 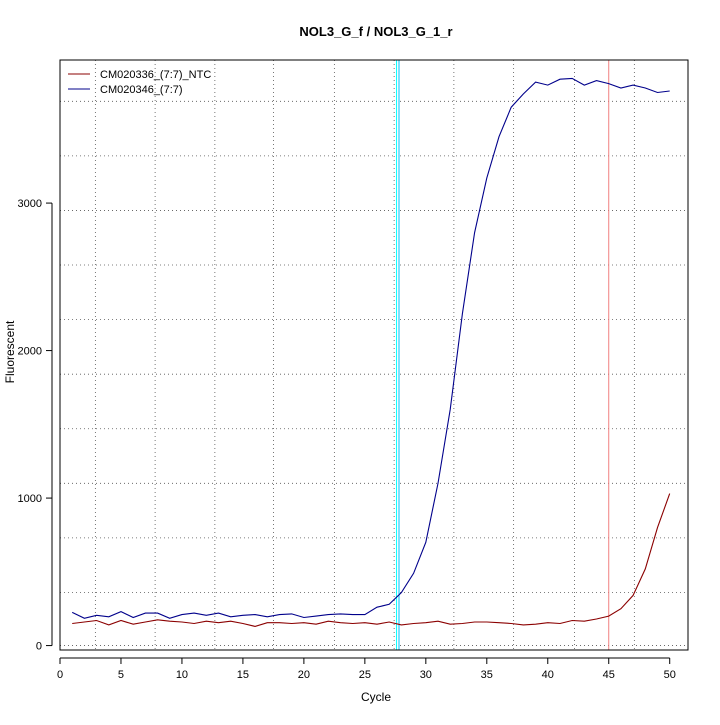 I want to click on y-tick-label: 2000, so click(x=30, y=352).